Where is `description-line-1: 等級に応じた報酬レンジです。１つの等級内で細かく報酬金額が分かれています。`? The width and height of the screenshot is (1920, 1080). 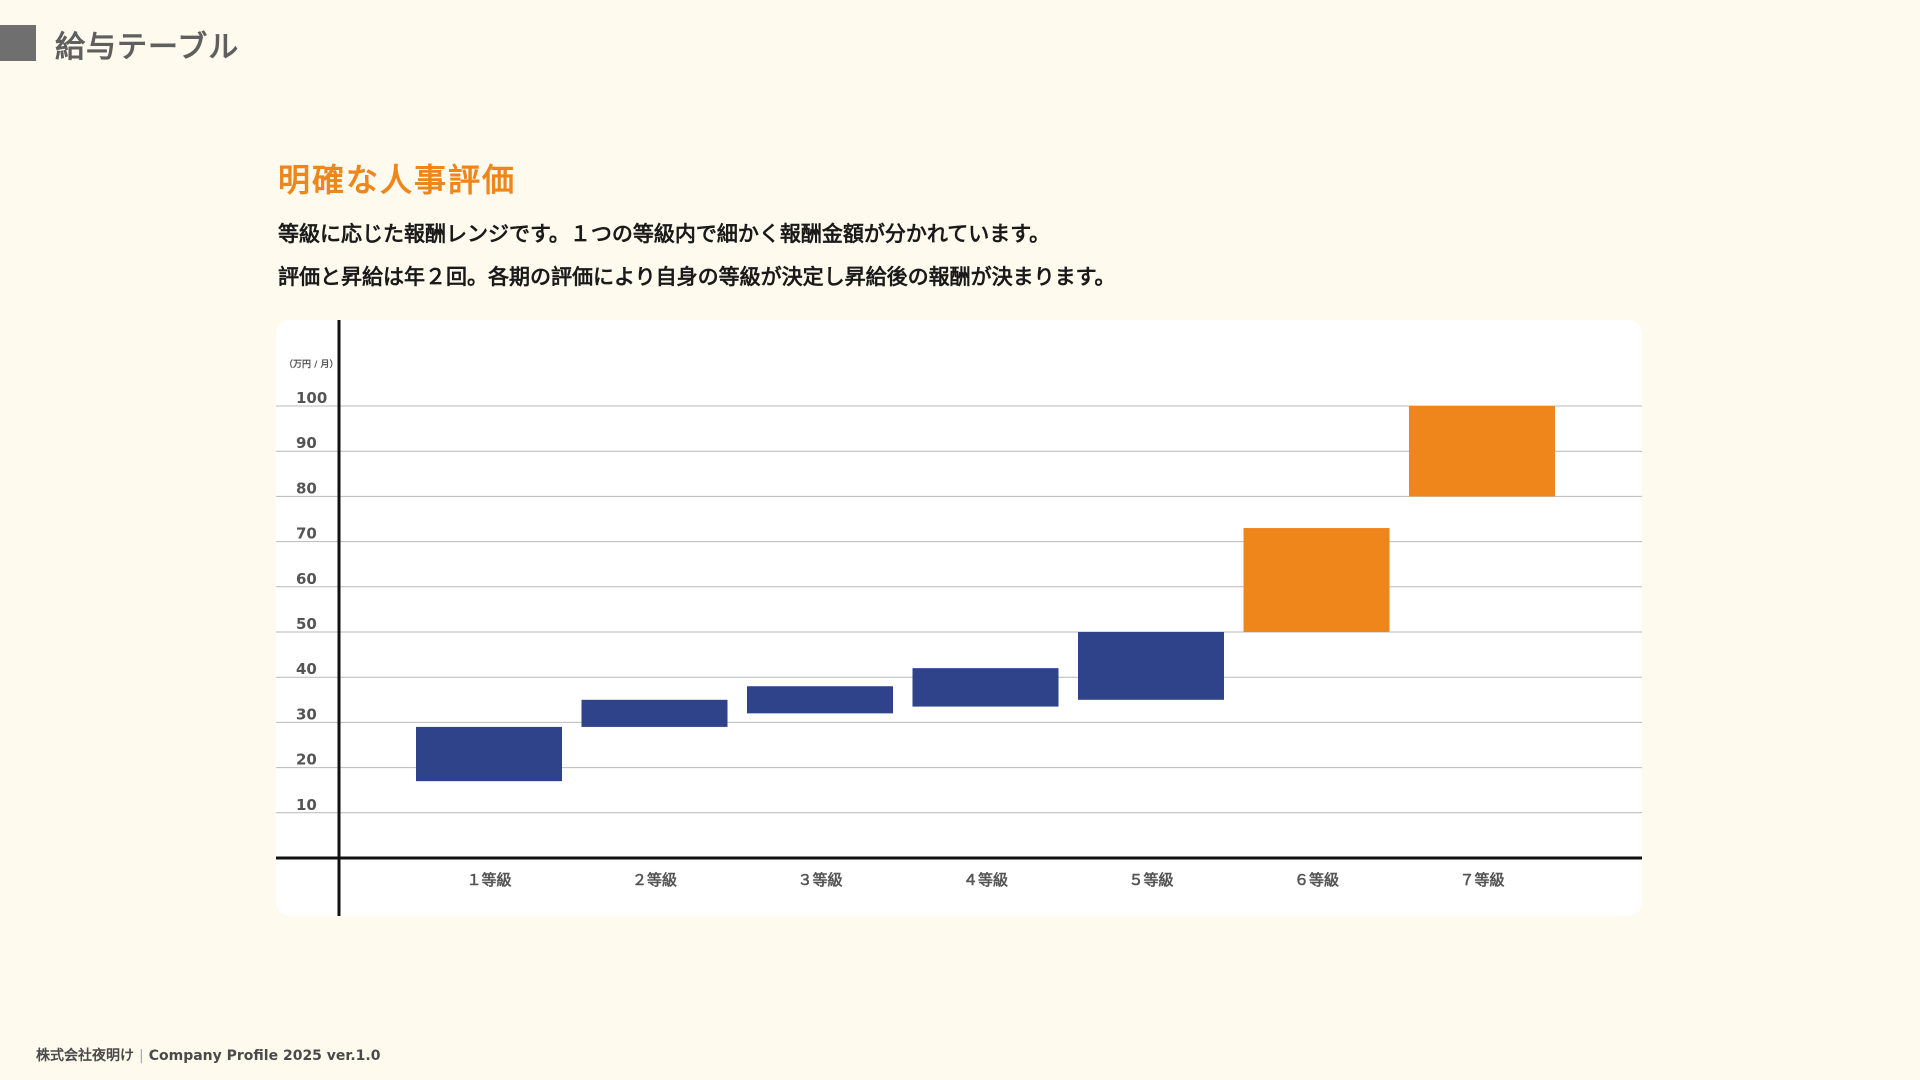 description-line-1: 等級に応じた報酬レンジです。１つの等級内で細かく報酬金額が分かれています。 is located at coordinates (664, 234).